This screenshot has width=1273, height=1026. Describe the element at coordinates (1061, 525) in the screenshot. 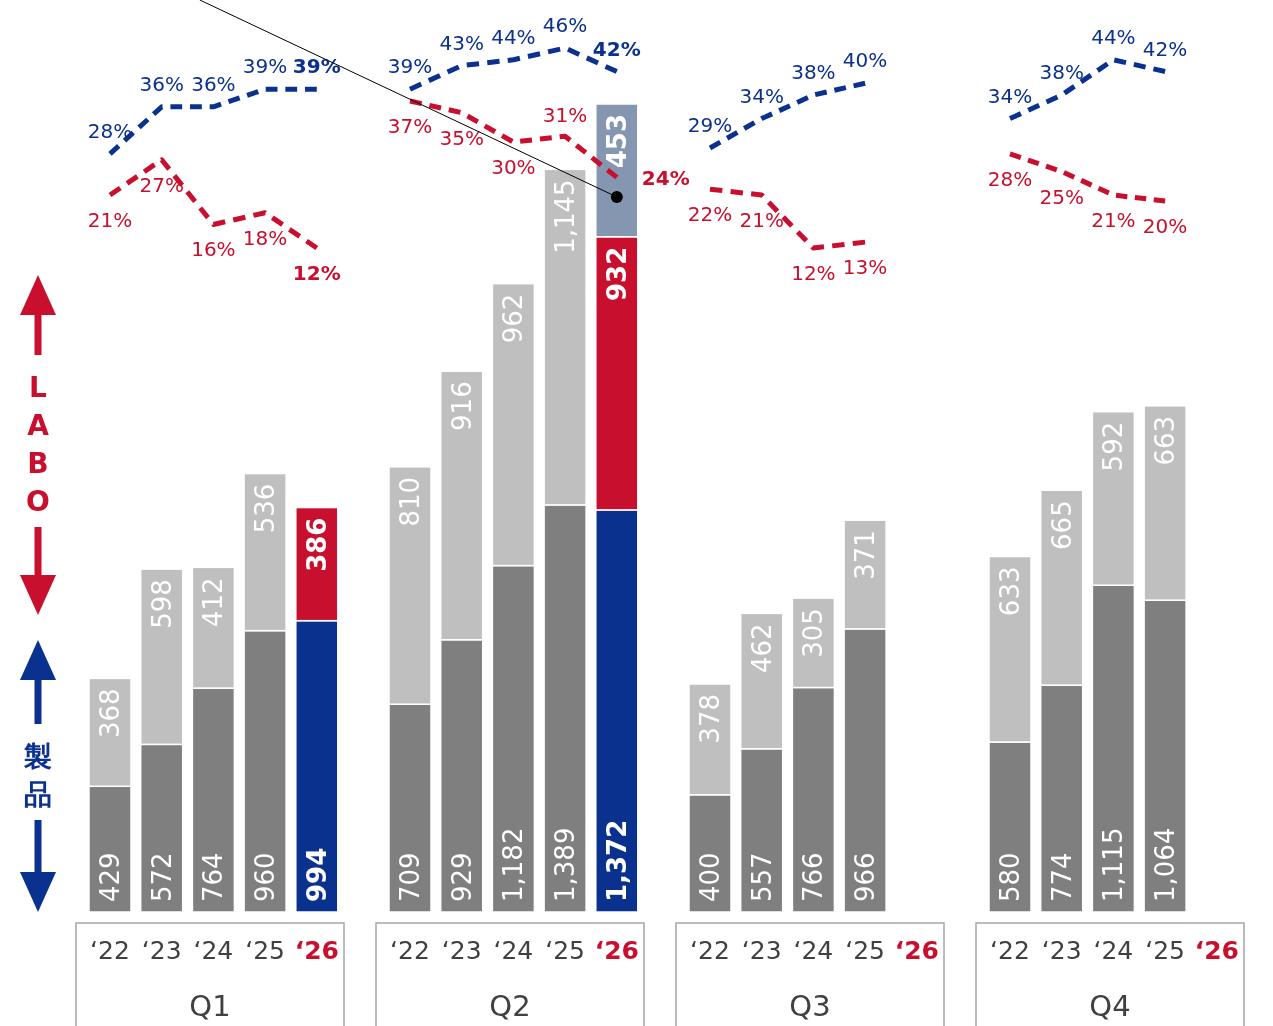

I see `data-label: 665` at that location.